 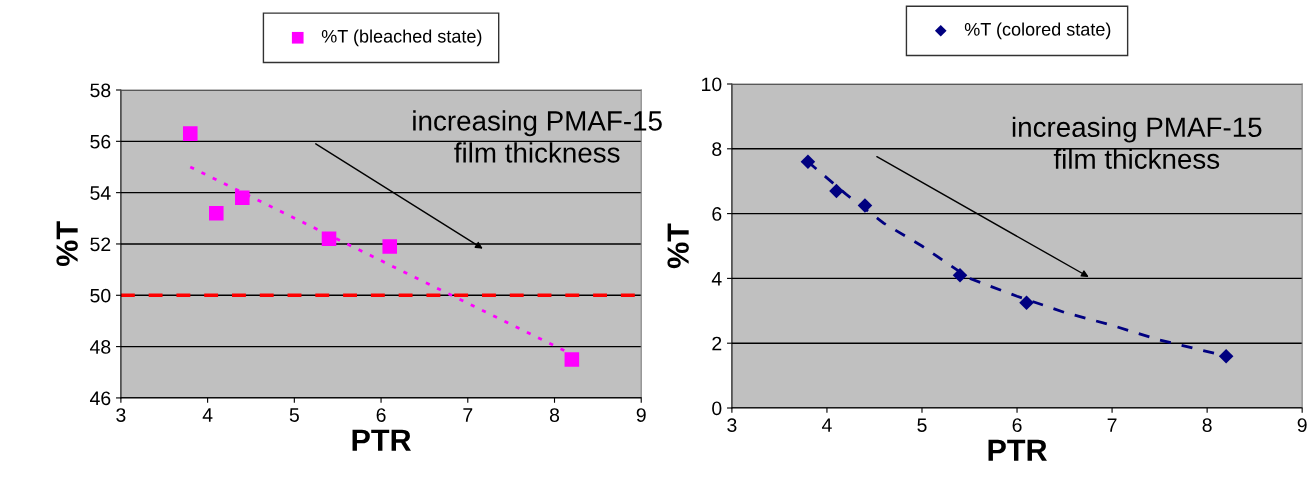 I want to click on y-tick-label: 56, so click(x=100, y=141).